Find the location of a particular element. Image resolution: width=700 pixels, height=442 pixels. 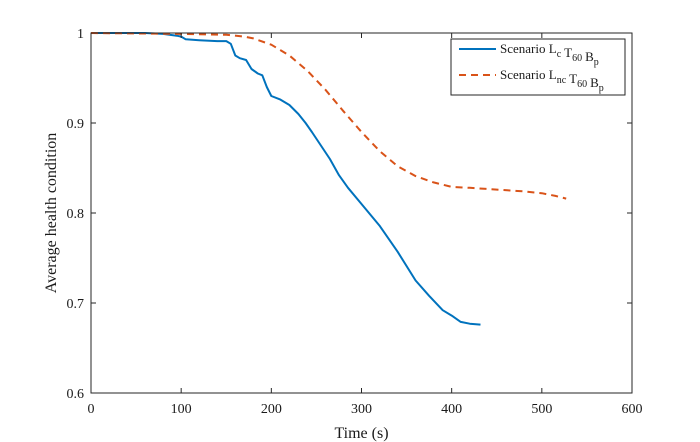

y-tick-label: 0.9 is located at coordinates (76, 124).